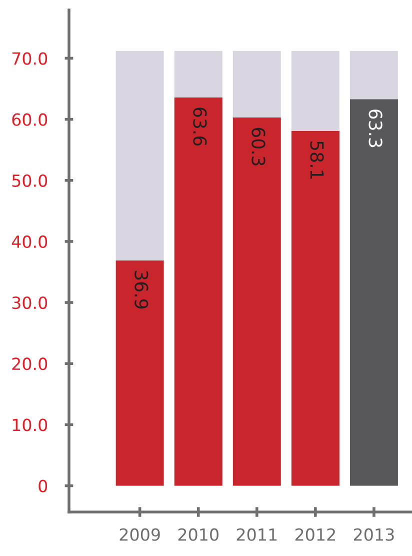 This screenshot has width=412, height=556. What do you see at coordinates (256, 534) in the screenshot?
I see `x-tick-label: 2011` at bounding box center [256, 534].